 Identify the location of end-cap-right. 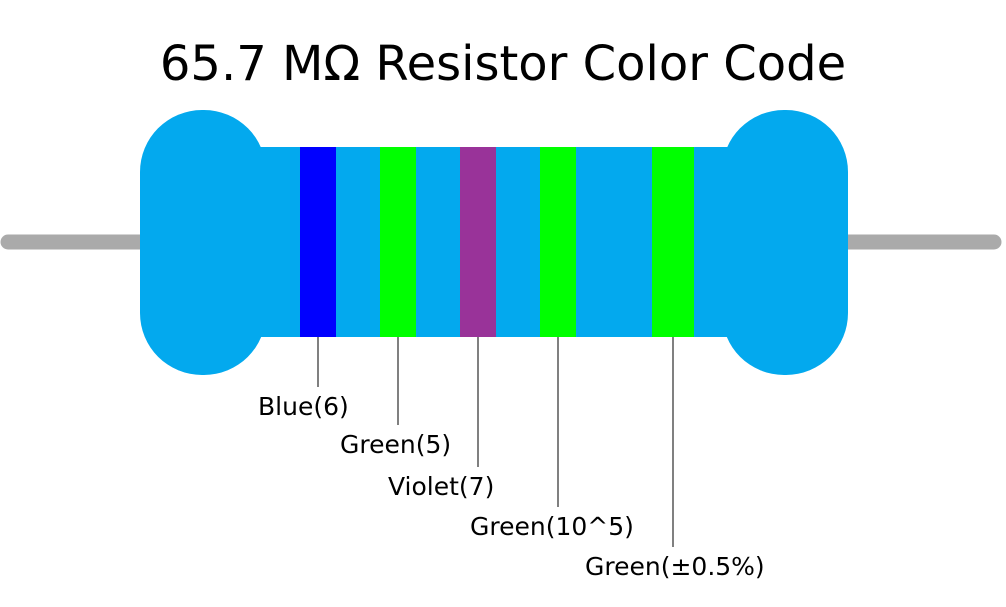
(785, 242).